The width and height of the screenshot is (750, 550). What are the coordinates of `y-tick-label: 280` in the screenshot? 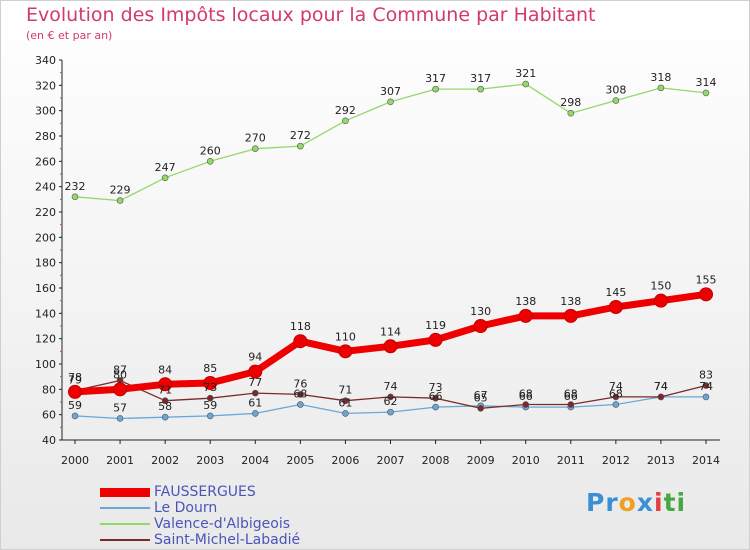 It's located at (45, 136).